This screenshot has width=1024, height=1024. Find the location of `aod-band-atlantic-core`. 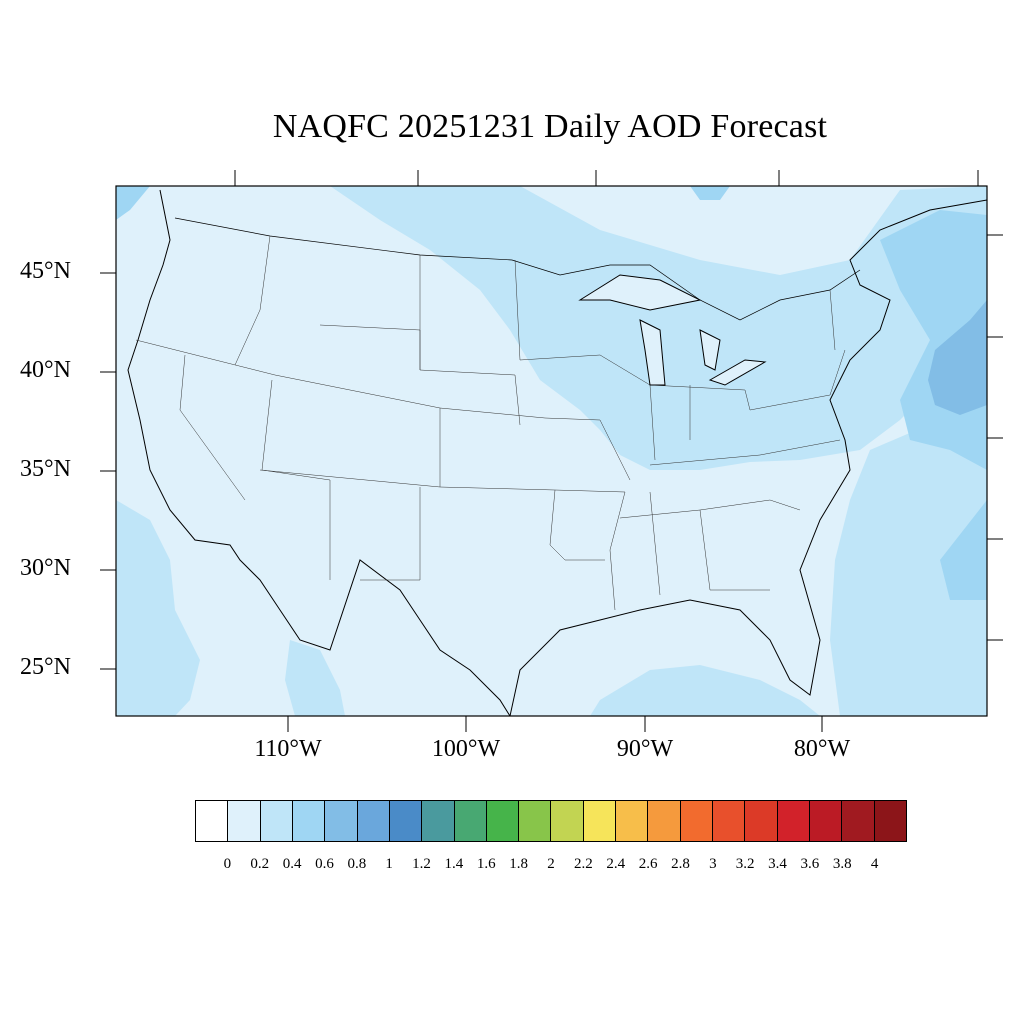

aod-band-atlantic-core is located at coordinates (957, 357).